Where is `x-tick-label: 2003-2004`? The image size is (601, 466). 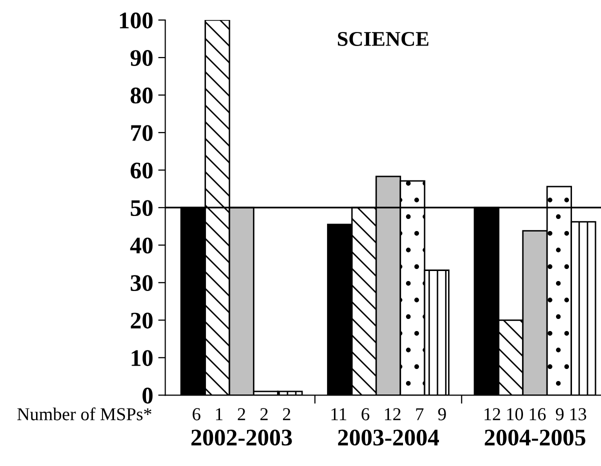
x-tick-label: 2003-2004 is located at coordinates (388, 438).